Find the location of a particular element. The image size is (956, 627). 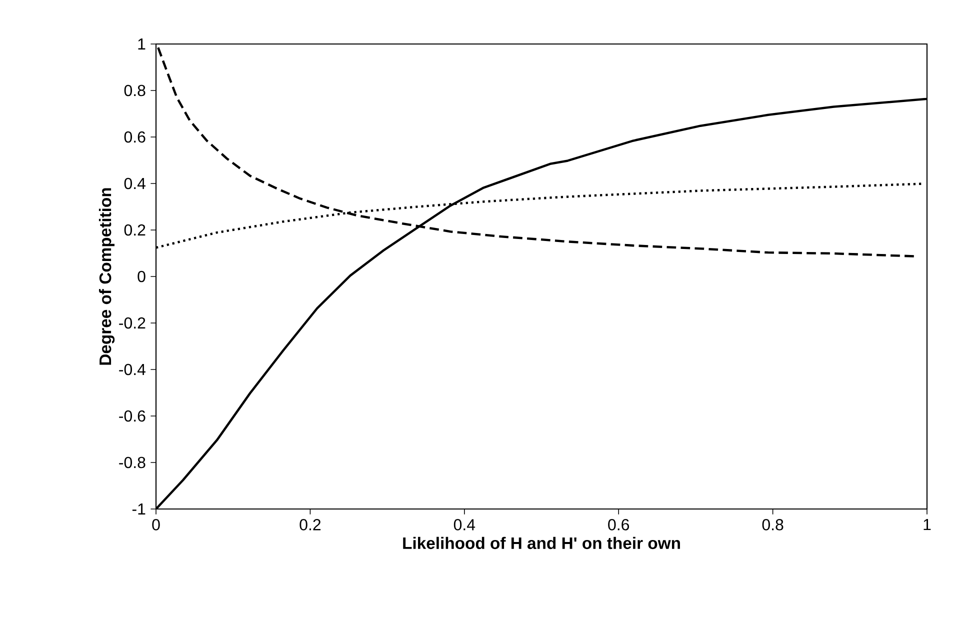

y-tick-label: -0.8 is located at coordinates (132, 462).